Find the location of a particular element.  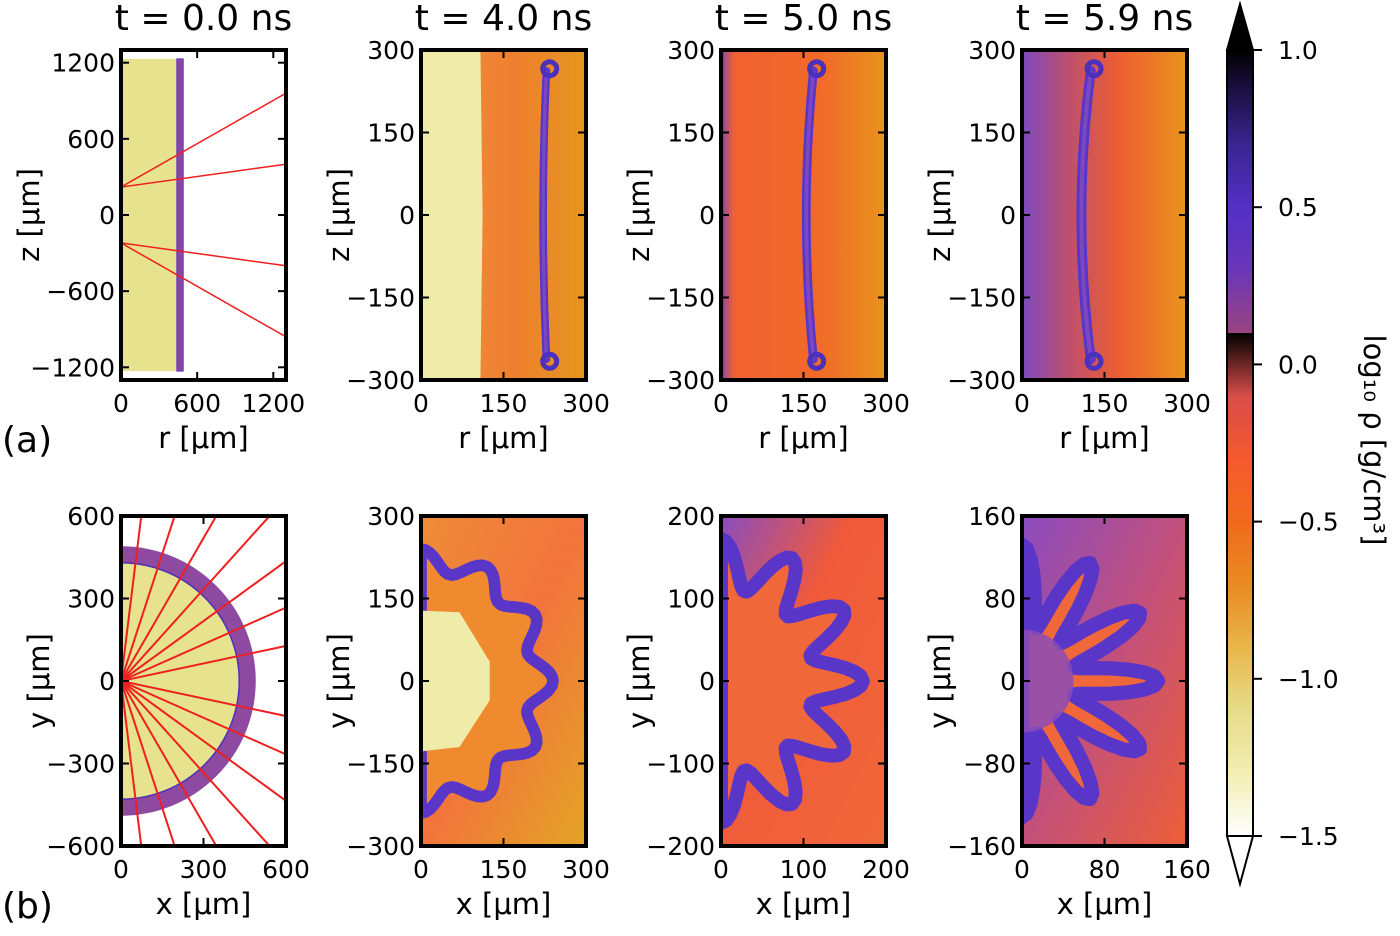

x-tick-label: 1200 is located at coordinates (273, 403).